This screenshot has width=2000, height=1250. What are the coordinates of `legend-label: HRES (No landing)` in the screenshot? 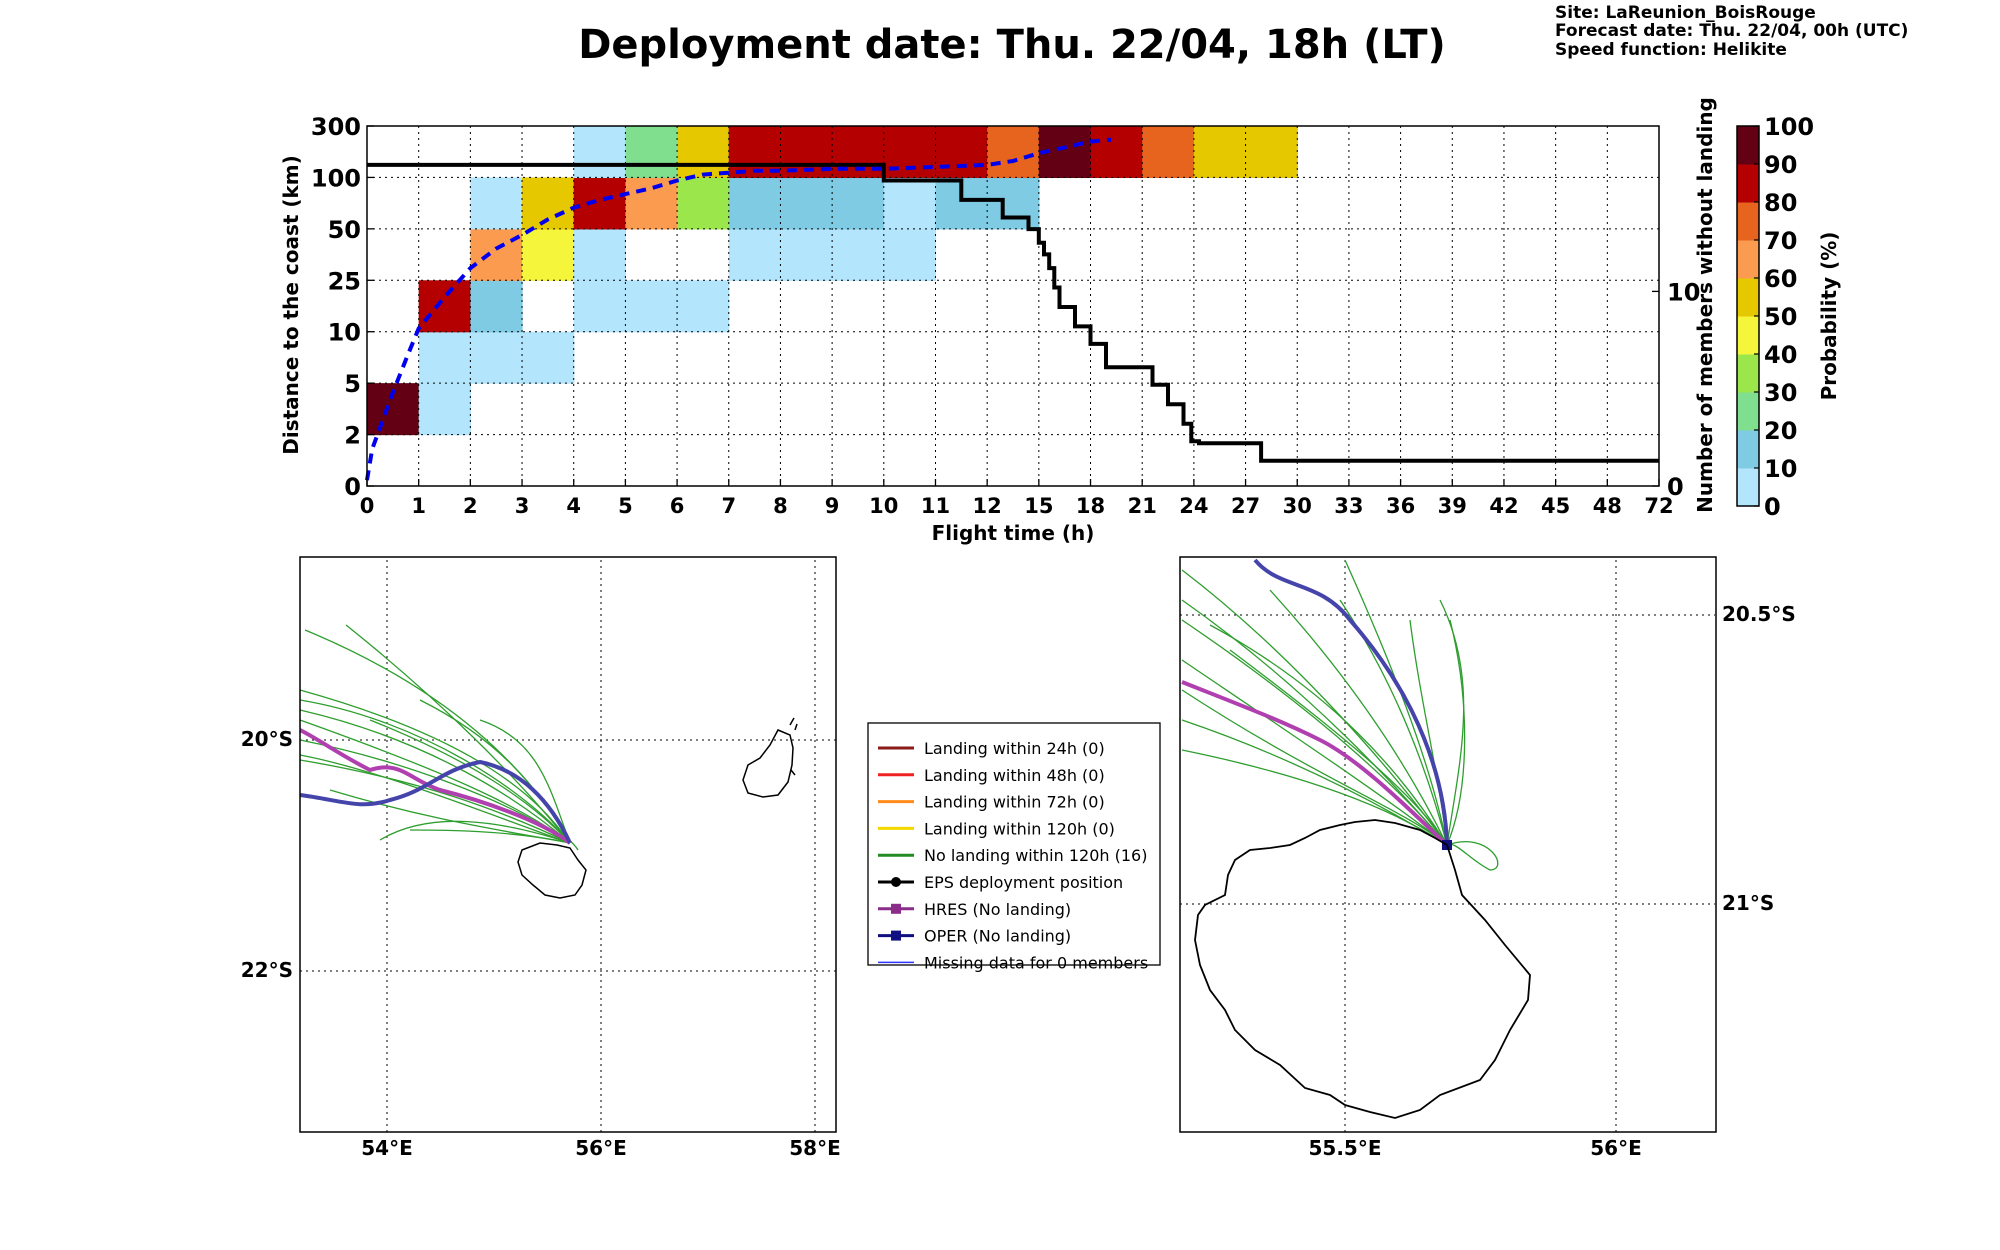 It's located at (997, 909).